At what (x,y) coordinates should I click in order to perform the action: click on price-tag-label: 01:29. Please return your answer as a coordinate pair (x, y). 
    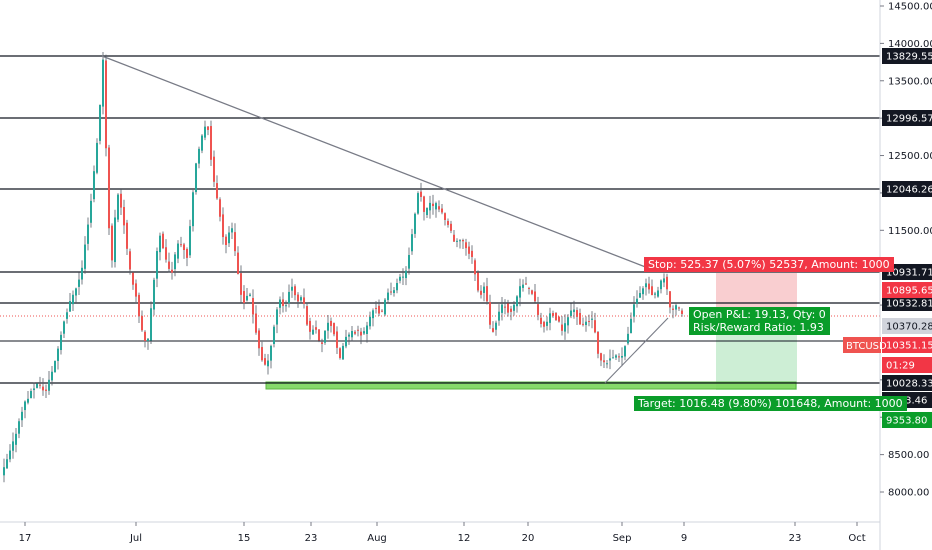
    Looking at the image, I should click on (900, 366).